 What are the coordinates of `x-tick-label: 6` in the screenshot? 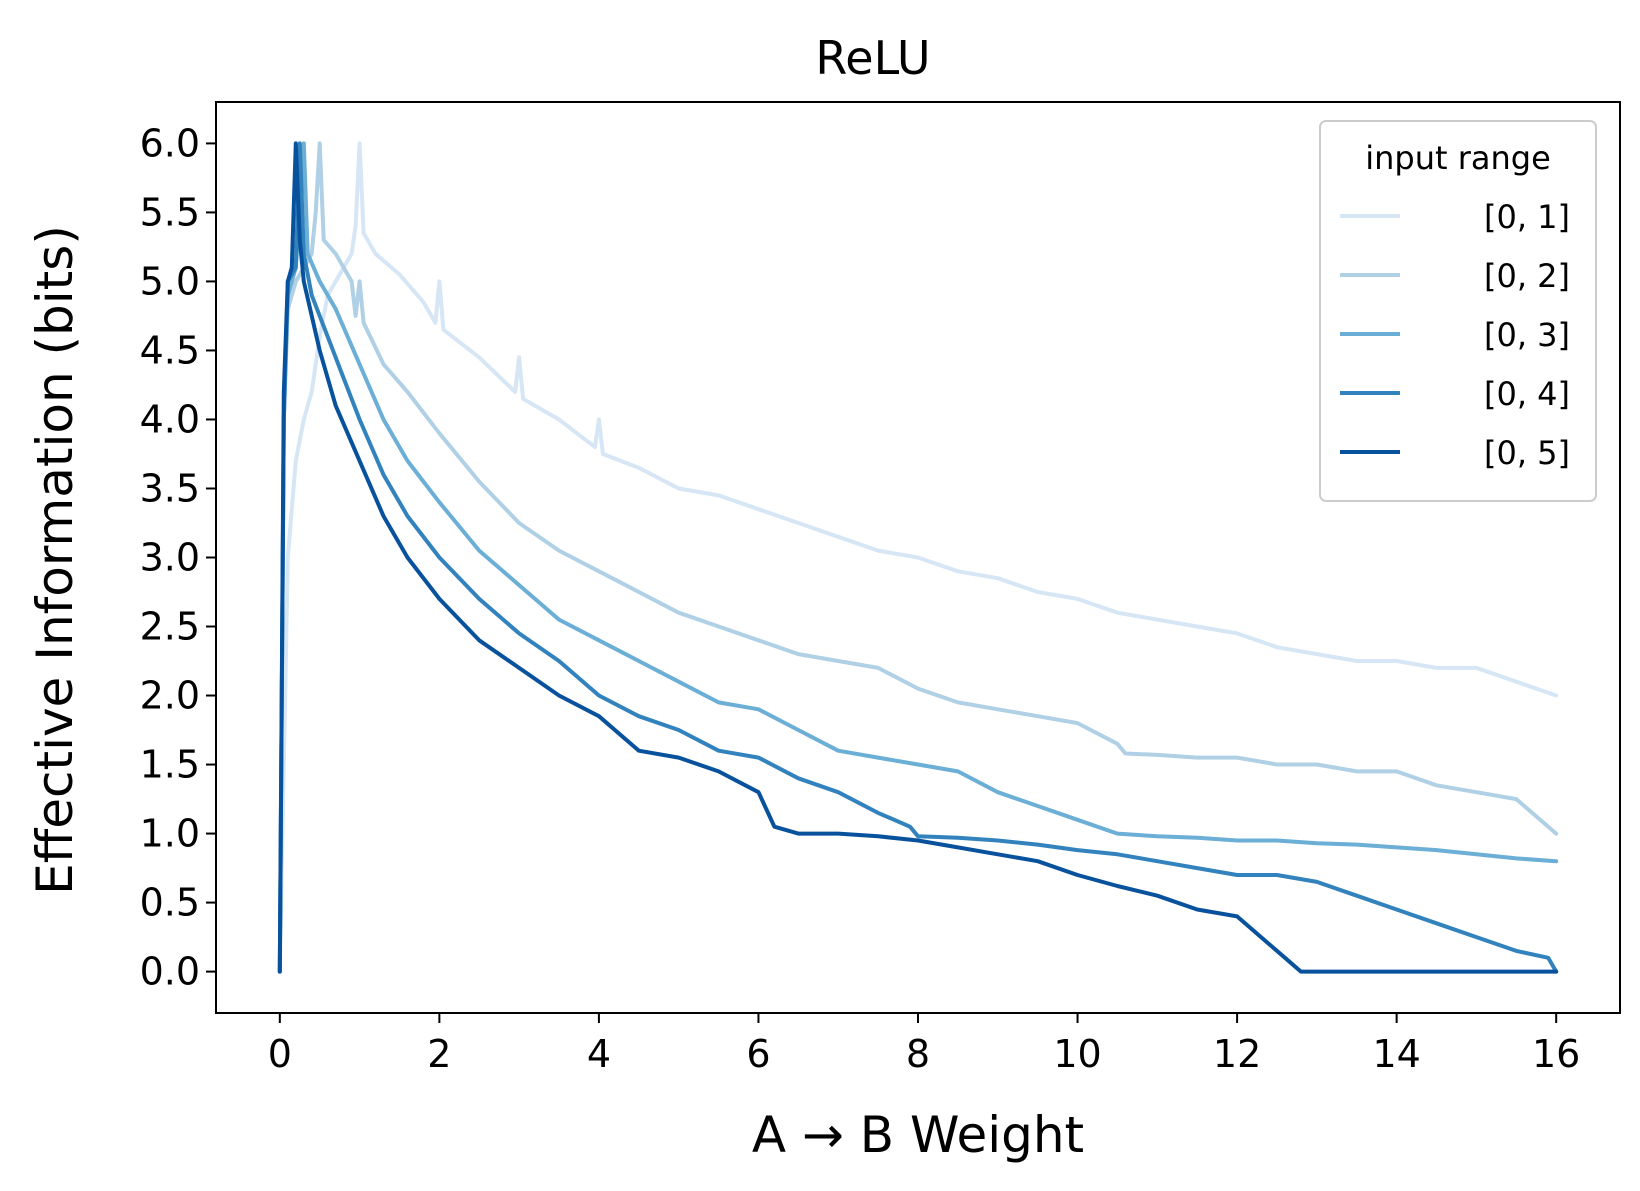 It's located at (758, 1054).